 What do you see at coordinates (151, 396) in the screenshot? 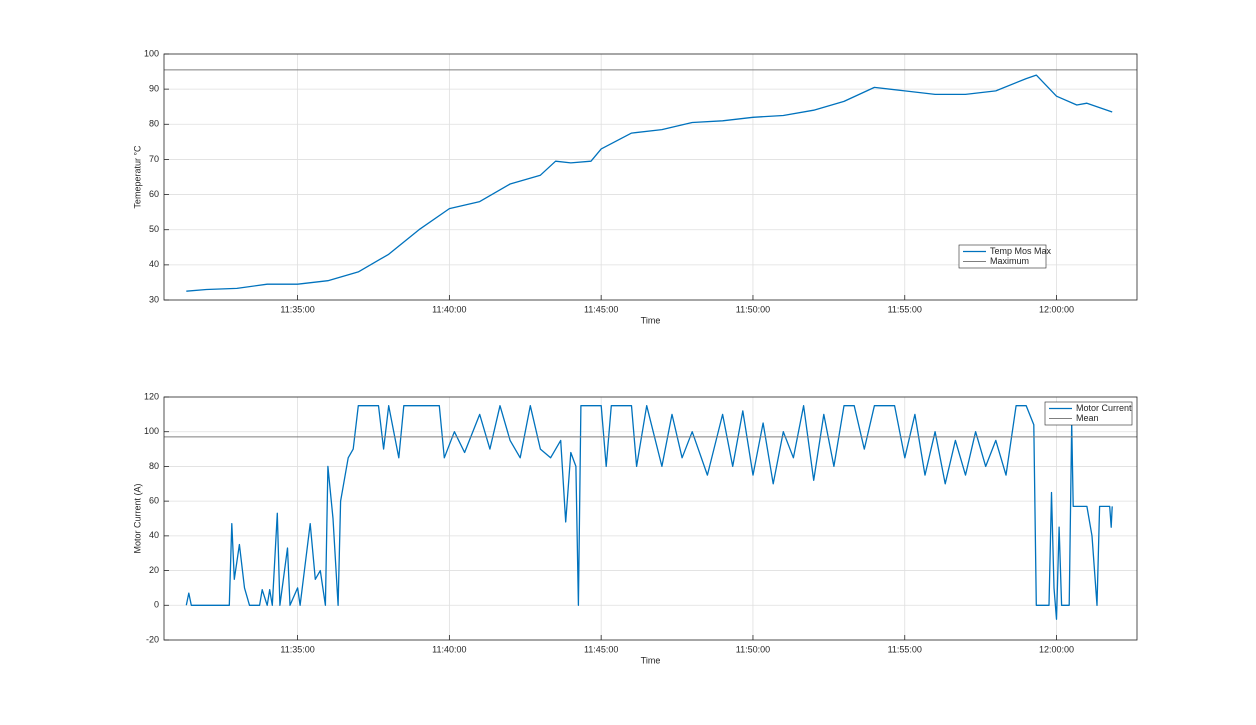
I see `y-tick-label: 120` at bounding box center [151, 396].